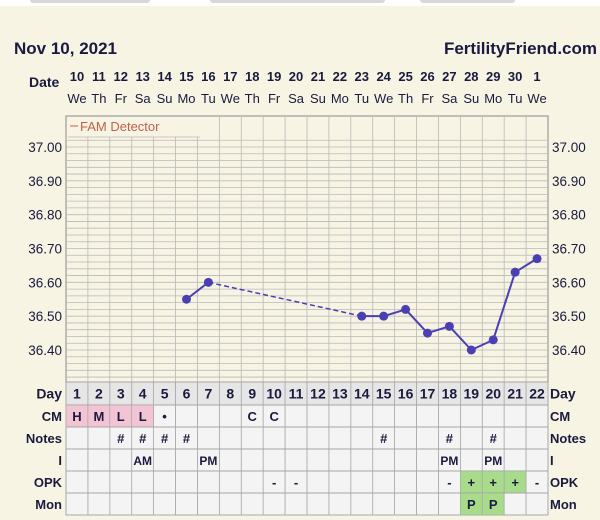 The width and height of the screenshot is (600, 520). Describe the element at coordinates (569, 215) in the screenshot. I see `y-tick-right: 36.80` at that location.